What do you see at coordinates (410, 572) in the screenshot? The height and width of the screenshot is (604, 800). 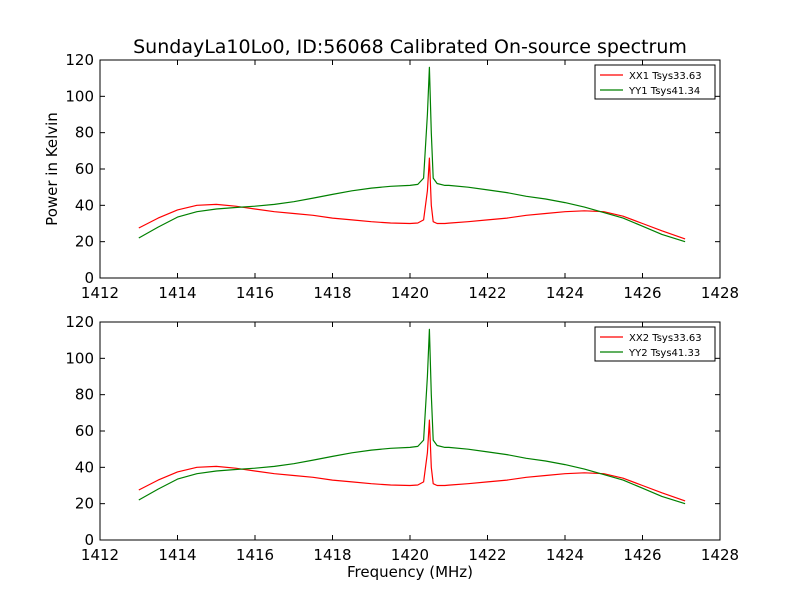 I see `x-axis-label: Frequency (MHz)` at bounding box center [410, 572].